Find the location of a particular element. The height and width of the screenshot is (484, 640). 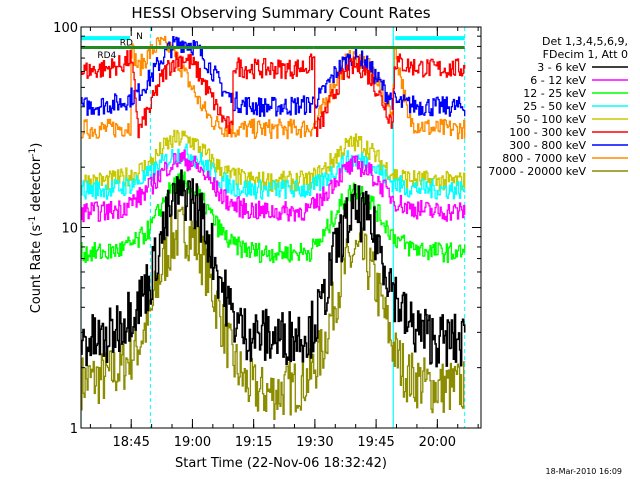

y-axis-label-main: Count Rate (s is located at coordinates (36, 269).